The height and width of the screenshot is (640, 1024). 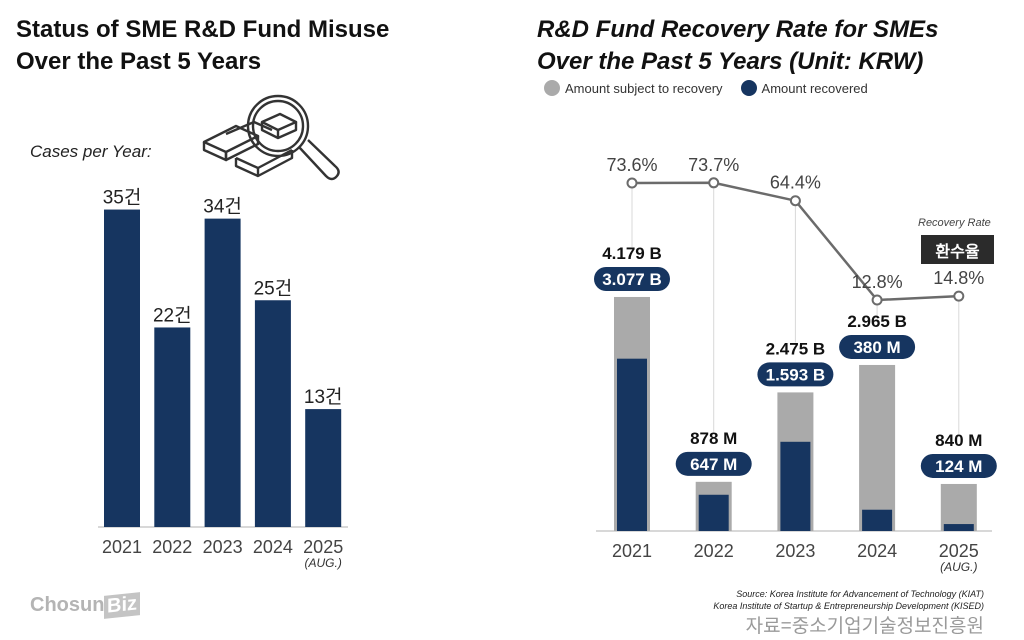 What do you see at coordinates (323, 397) in the screenshot?
I see `misuse-value-label: 13건` at bounding box center [323, 397].